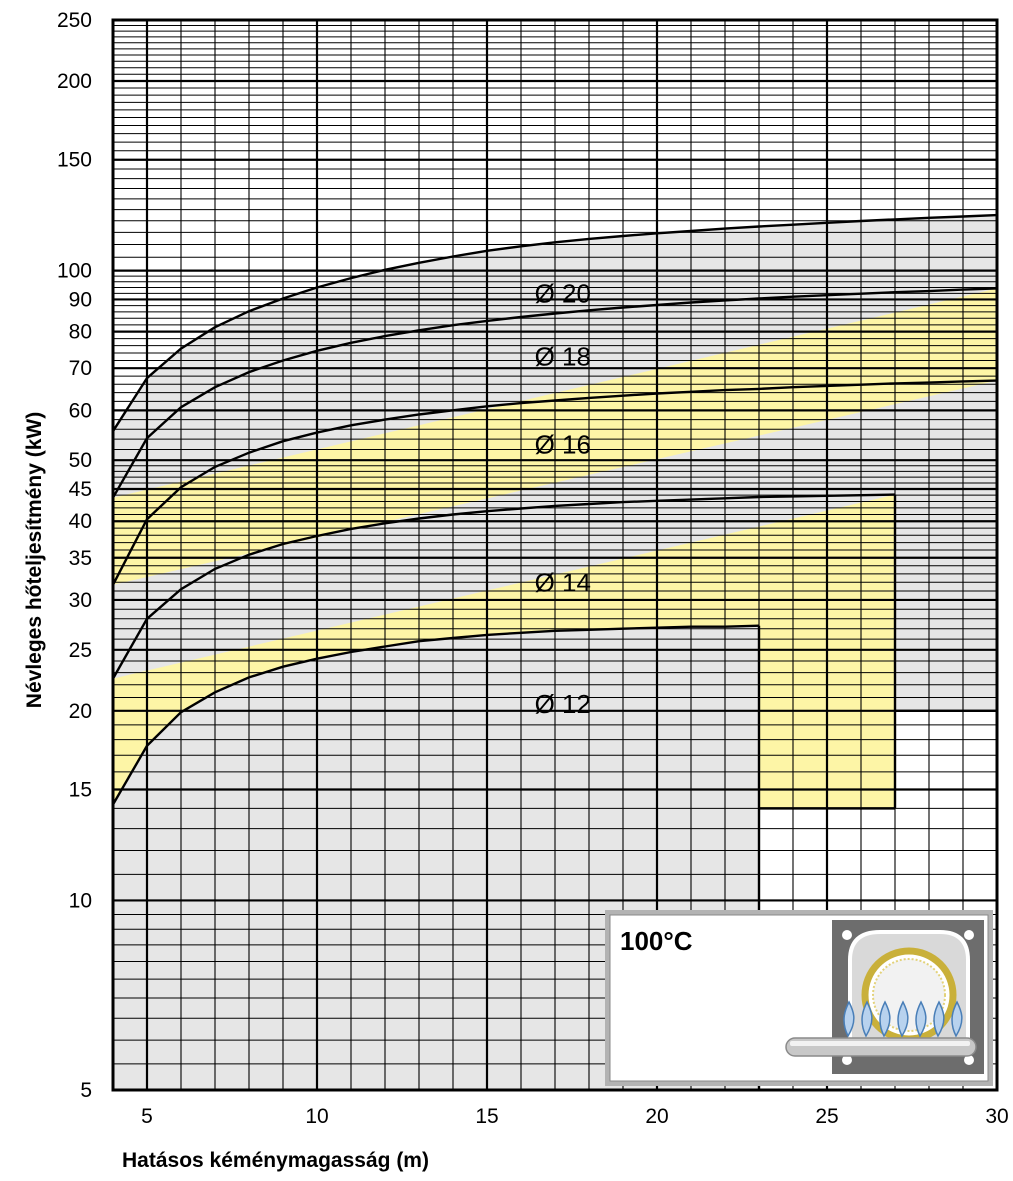  What do you see at coordinates (34, 560) in the screenshot?
I see `y-axis-title: Névleges hőteljesítmény (kW)` at bounding box center [34, 560].